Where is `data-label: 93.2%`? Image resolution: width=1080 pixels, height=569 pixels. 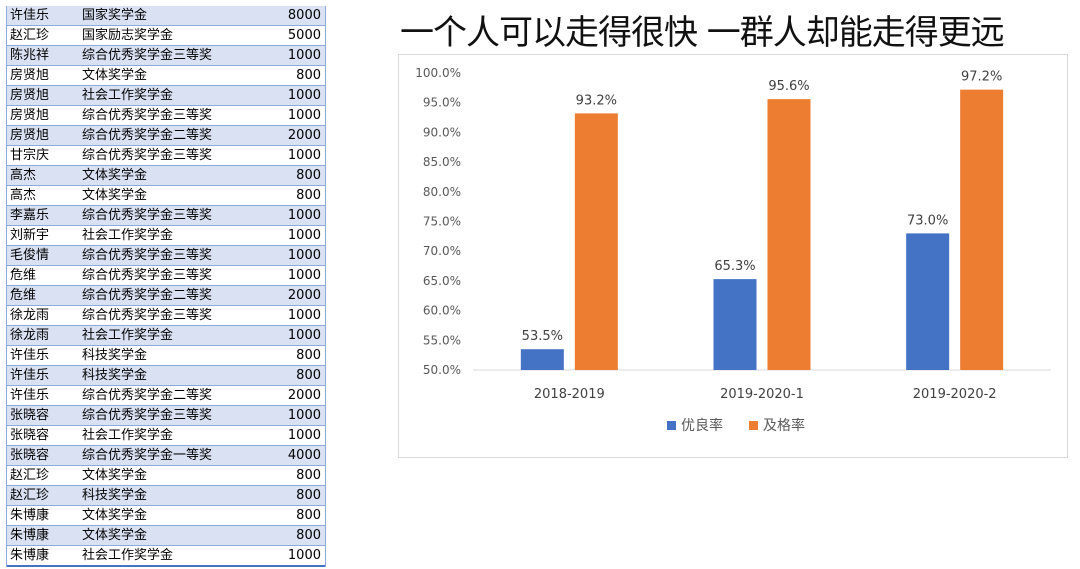 data-label: 93.2% is located at coordinates (596, 100).